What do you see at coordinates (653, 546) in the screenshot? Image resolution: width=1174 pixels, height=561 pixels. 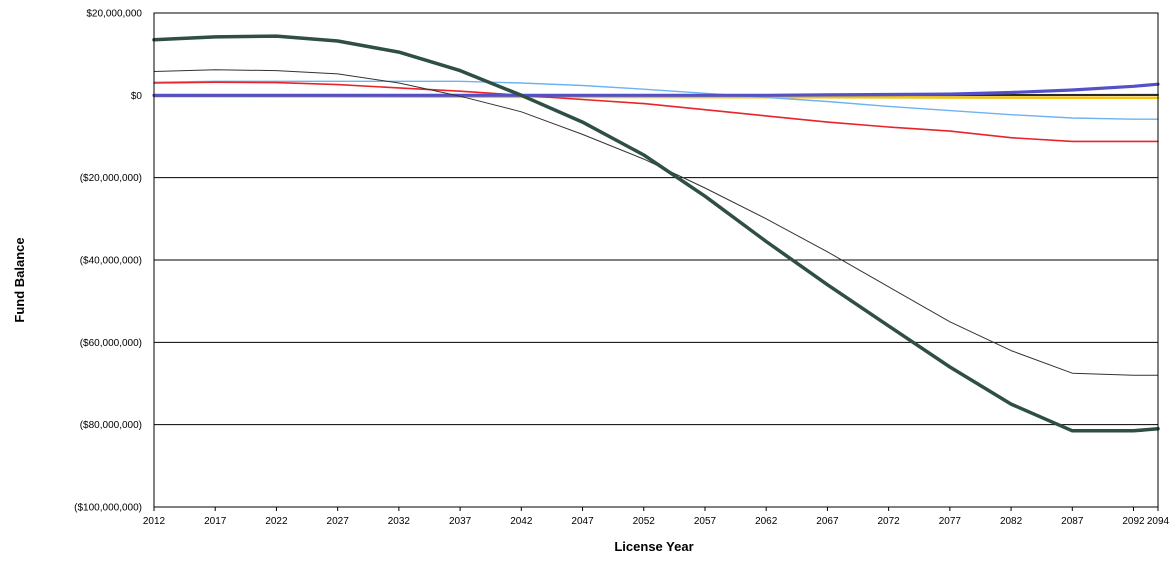 I see `x-axis-title: License Year` at bounding box center [653, 546].